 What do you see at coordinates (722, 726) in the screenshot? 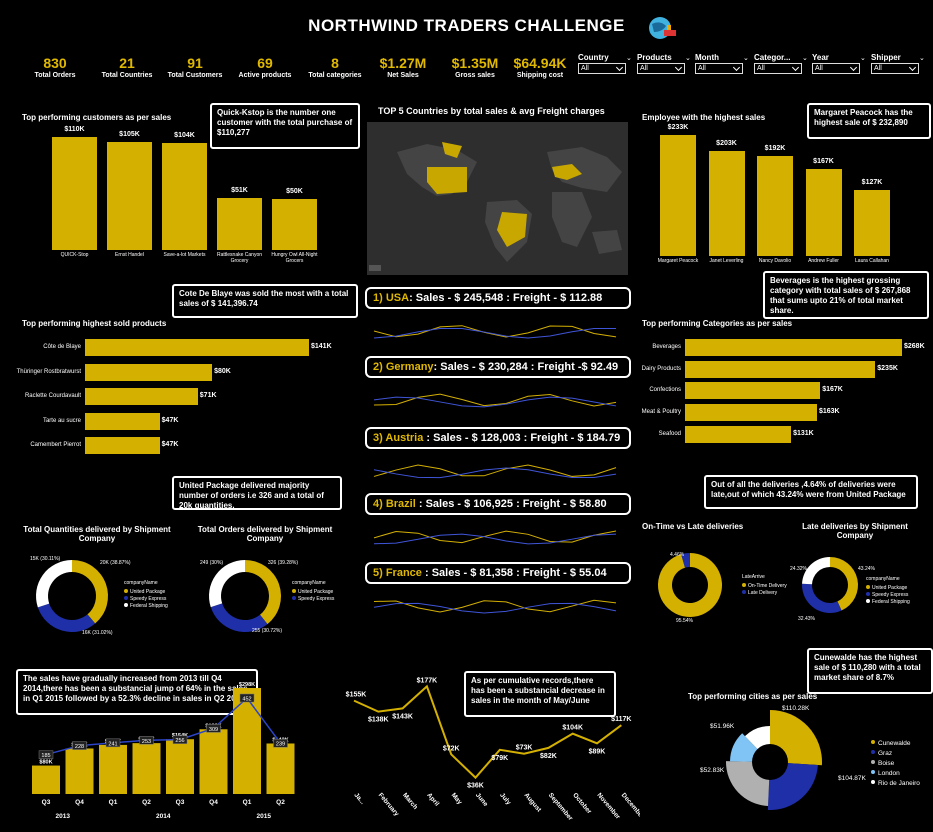
I see `pie-value-label: $51.96K` at bounding box center [722, 726].